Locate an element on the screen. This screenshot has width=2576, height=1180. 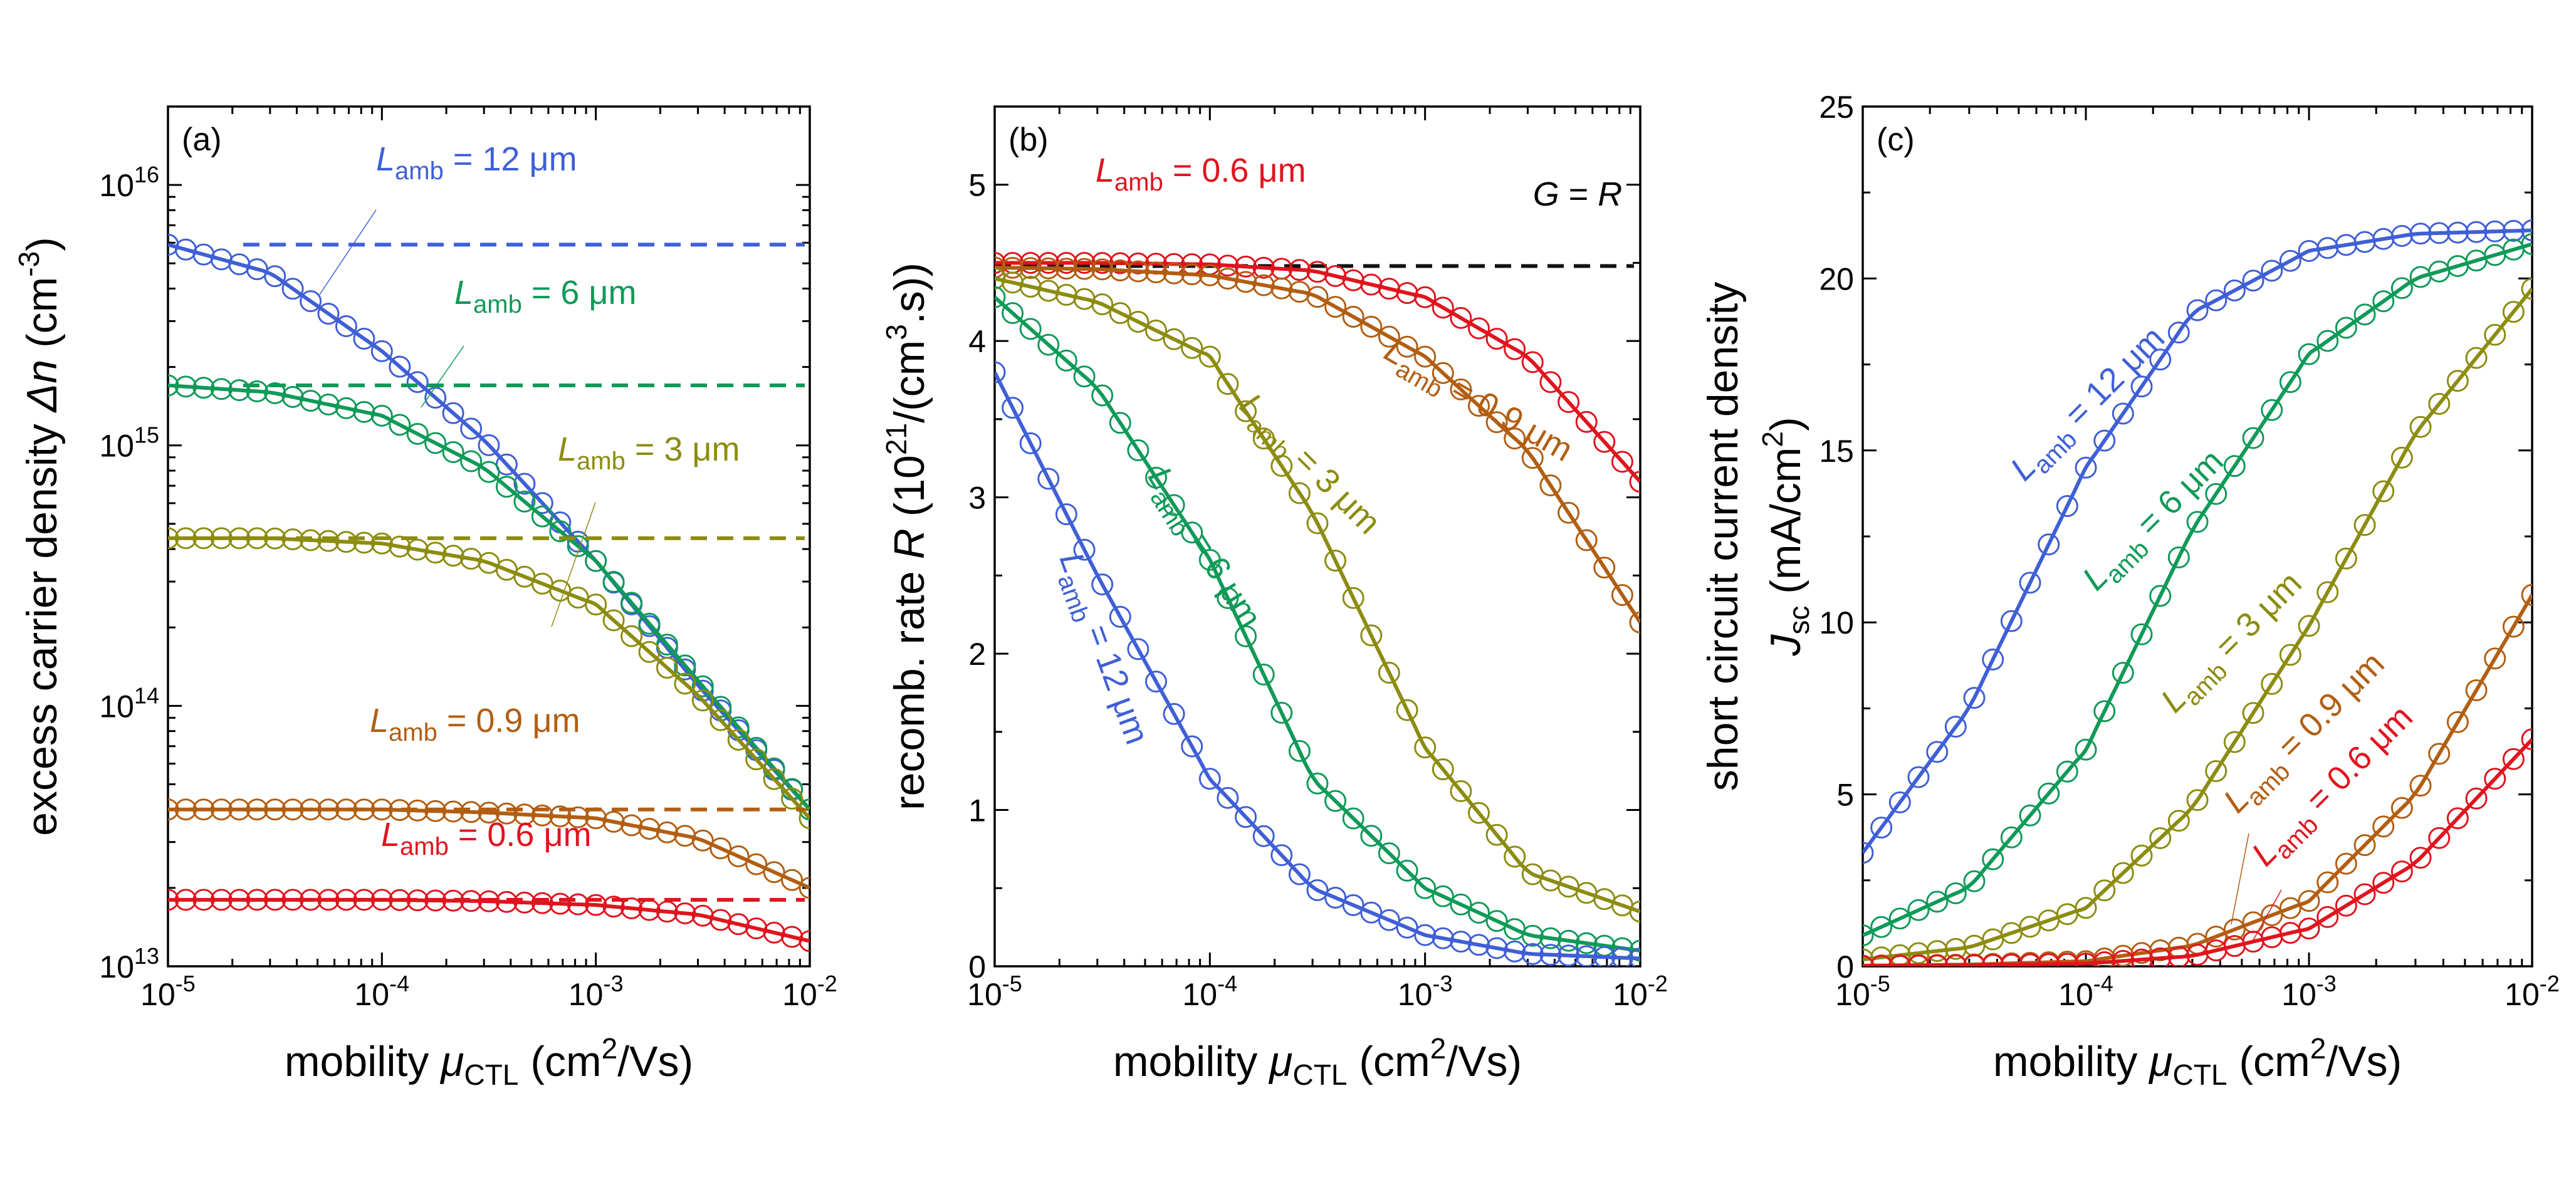
series-label: Lamb = 6 μm is located at coordinates (545, 296).